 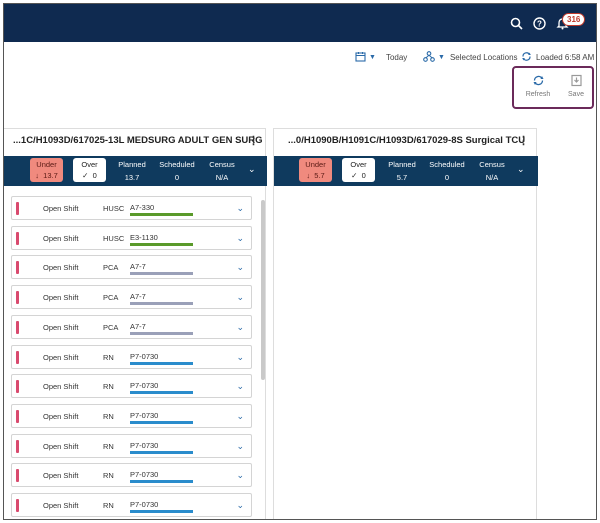 I want to click on loaded-label: Loaded 6:58 AM, so click(x=565, y=57).